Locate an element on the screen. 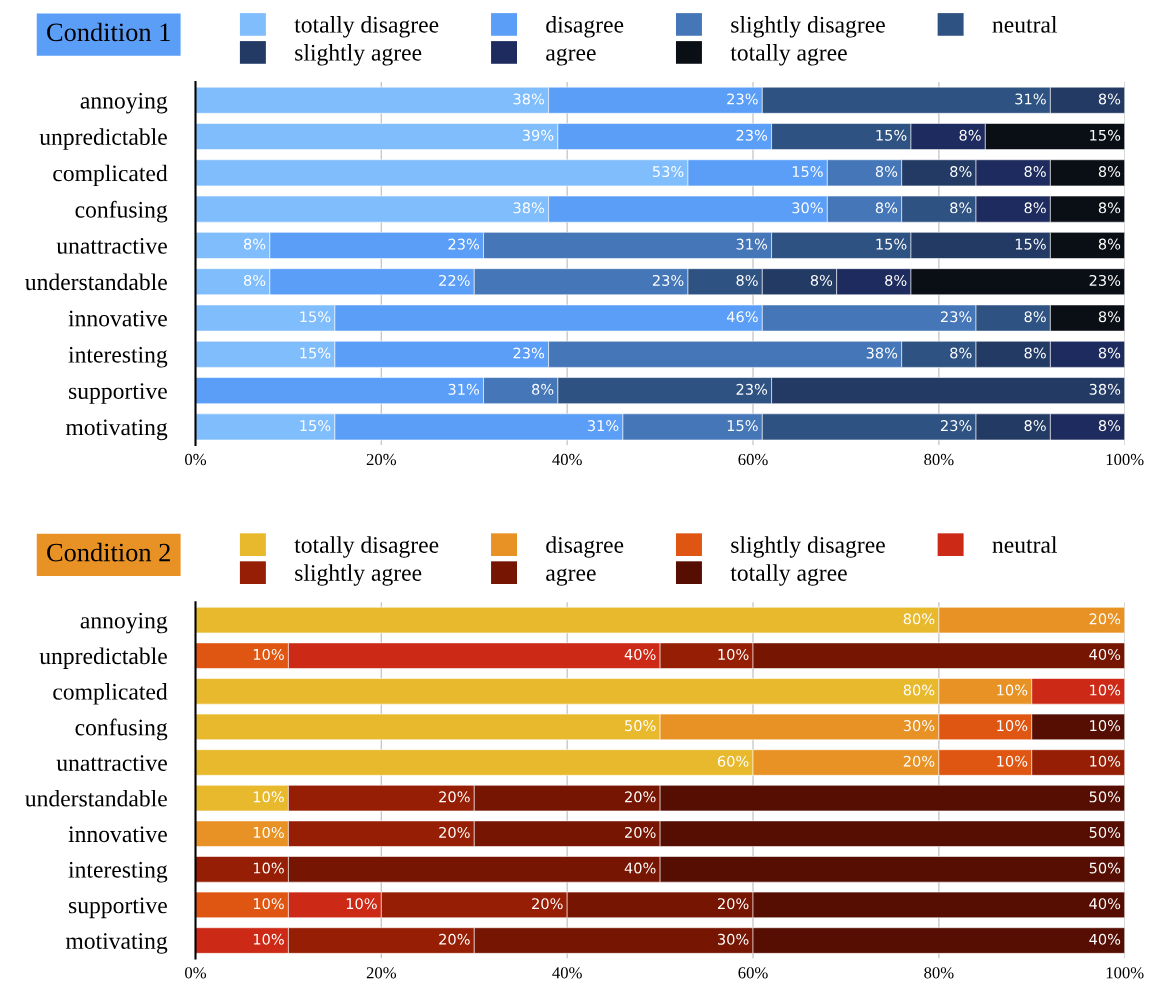 This screenshot has width=1150, height=989. y-tick-label: motivating is located at coordinates (116, 430).